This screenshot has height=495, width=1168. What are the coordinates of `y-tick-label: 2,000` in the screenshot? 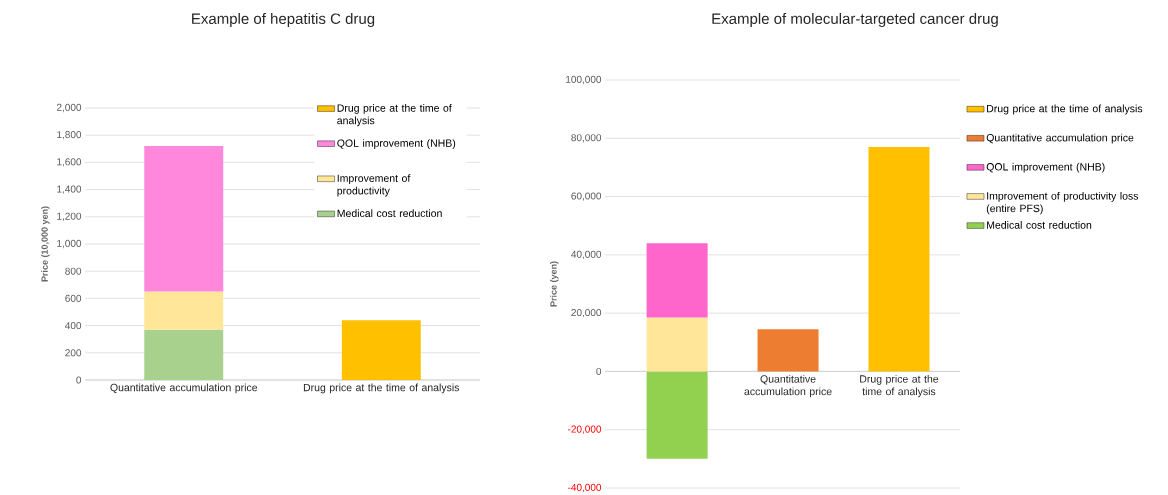 It's located at (69, 108).